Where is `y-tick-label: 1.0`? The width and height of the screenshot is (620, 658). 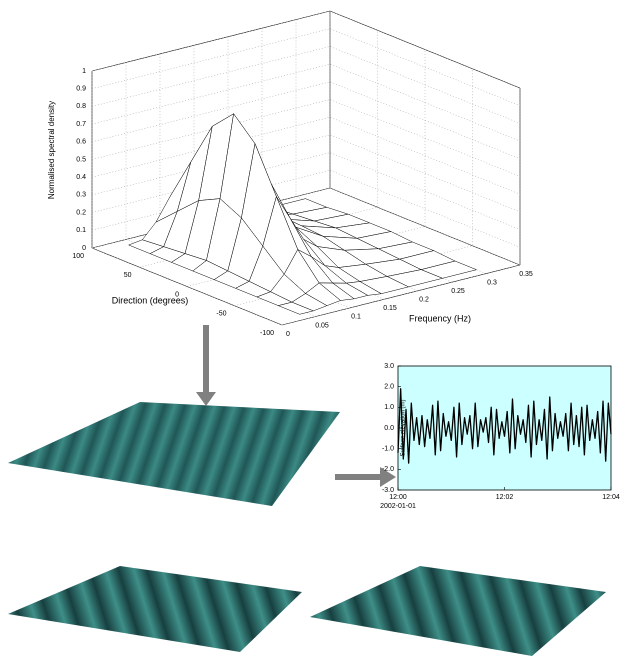 y-tick-label: 1.0 is located at coordinates (389, 407).